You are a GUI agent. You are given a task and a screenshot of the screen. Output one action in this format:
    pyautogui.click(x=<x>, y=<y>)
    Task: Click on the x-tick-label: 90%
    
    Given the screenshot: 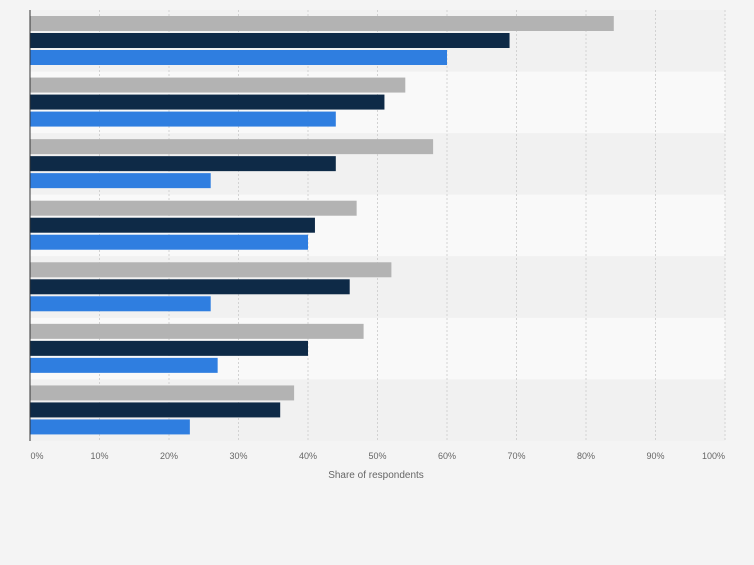 What is the action you would take?
    pyautogui.click(x=655, y=456)
    